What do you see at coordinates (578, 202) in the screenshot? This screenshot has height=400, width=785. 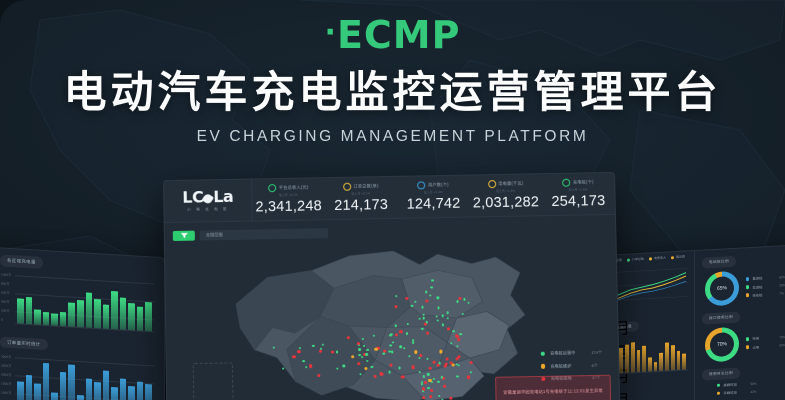 I see `kpi-value: 254,173` at bounding box center [578, 202].